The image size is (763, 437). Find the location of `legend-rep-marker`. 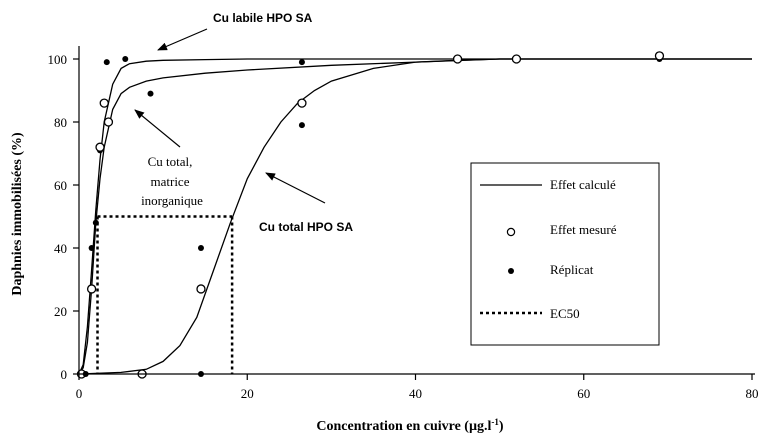

legend-rep-marker is located at coordinates (511, 271).